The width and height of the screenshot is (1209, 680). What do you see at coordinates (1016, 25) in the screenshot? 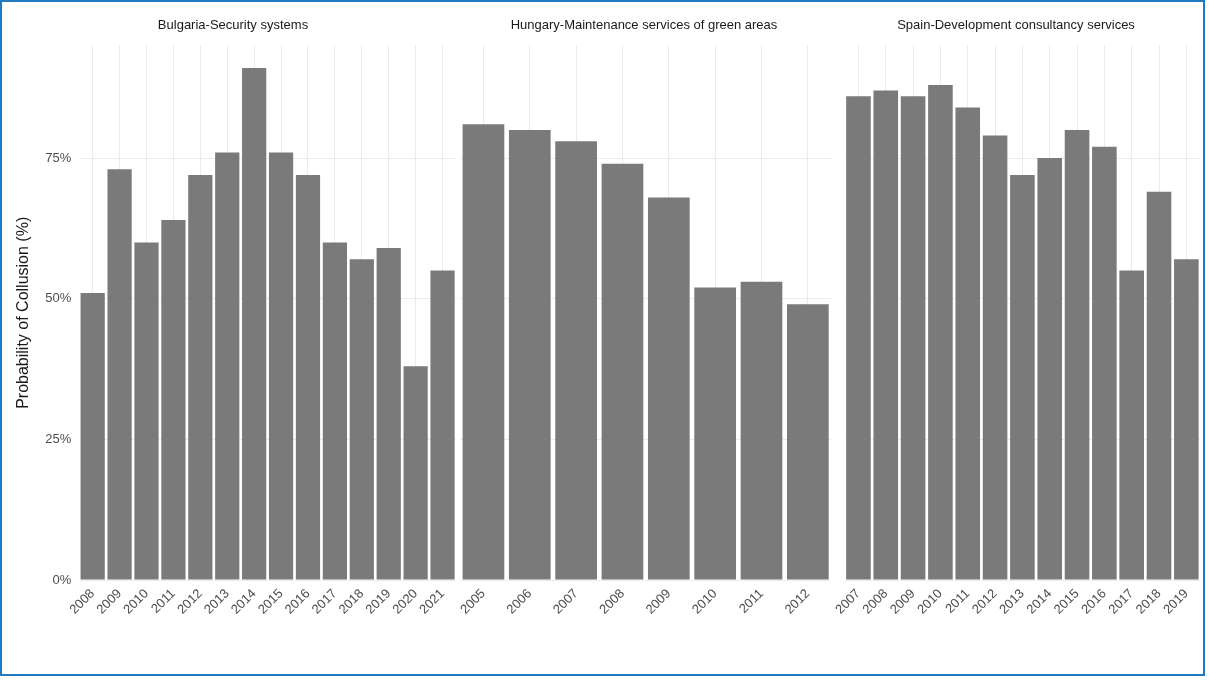
I see `chart-title: Spain-Development consultancy services` at bounding box center [1016, 25].